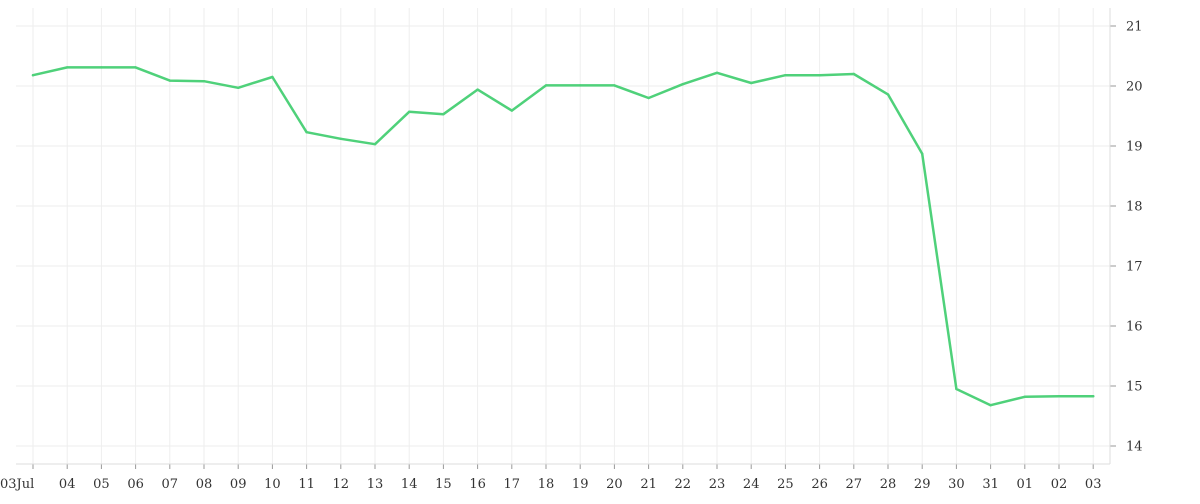 The height and width of the screenshot is (504, 1200). What do you see at coordinates (1134, 207) in the screenshot?
I see `y-tick-label: 18` at bounding box center [1134, 207].